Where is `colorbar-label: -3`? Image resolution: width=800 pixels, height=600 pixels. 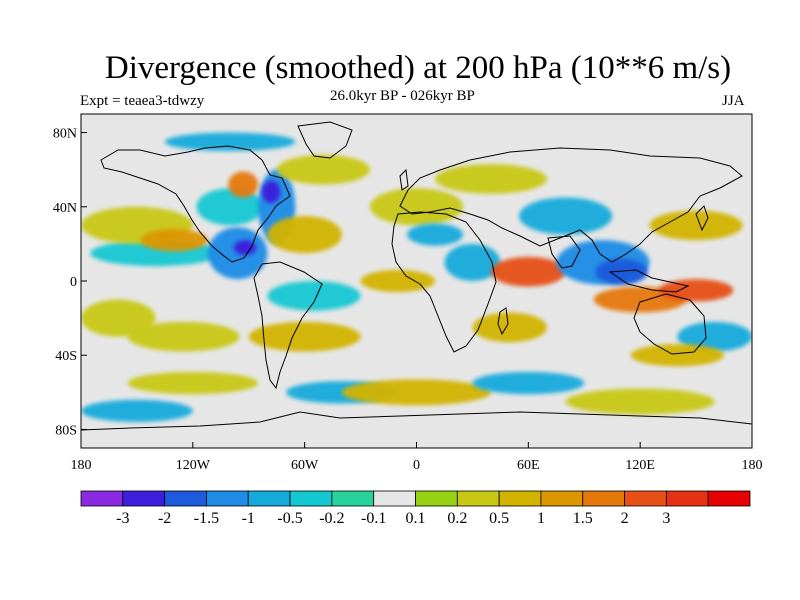 colorbar-label: -3 is located at coordinates (122, 518).